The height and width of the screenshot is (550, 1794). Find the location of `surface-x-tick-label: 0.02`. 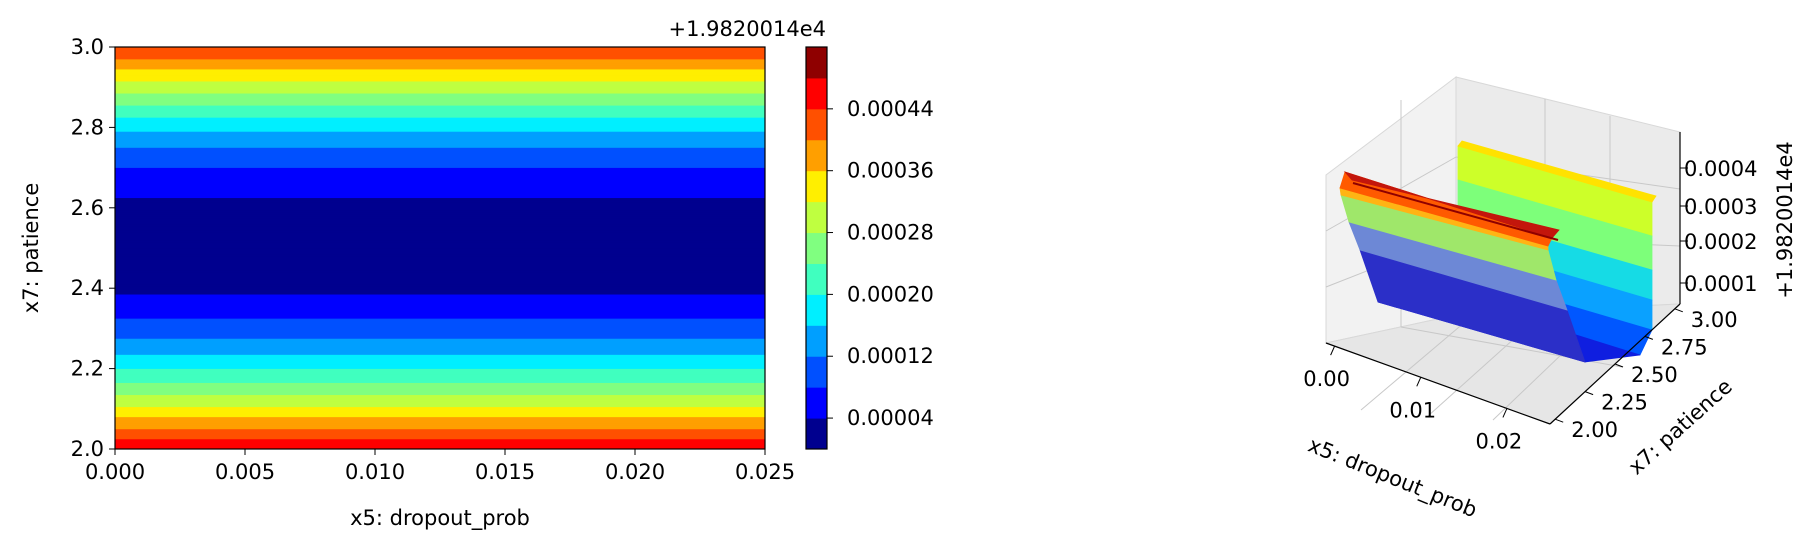

surface-x-tick-label: 0.02 is located at coordinates (1499, 441).